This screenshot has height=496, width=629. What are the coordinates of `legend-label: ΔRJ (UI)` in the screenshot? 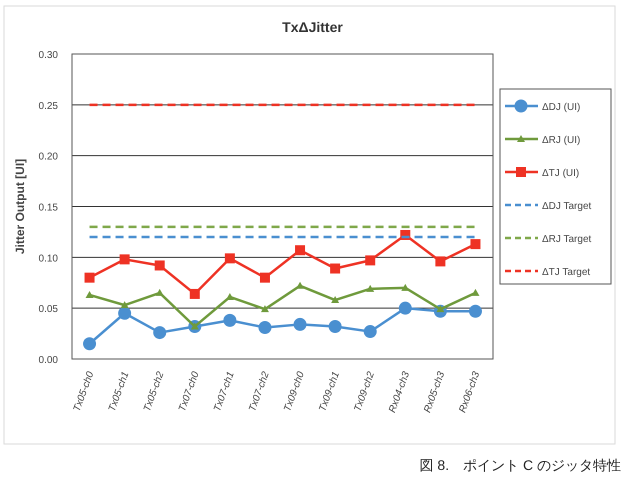 It's located at (561, 140).